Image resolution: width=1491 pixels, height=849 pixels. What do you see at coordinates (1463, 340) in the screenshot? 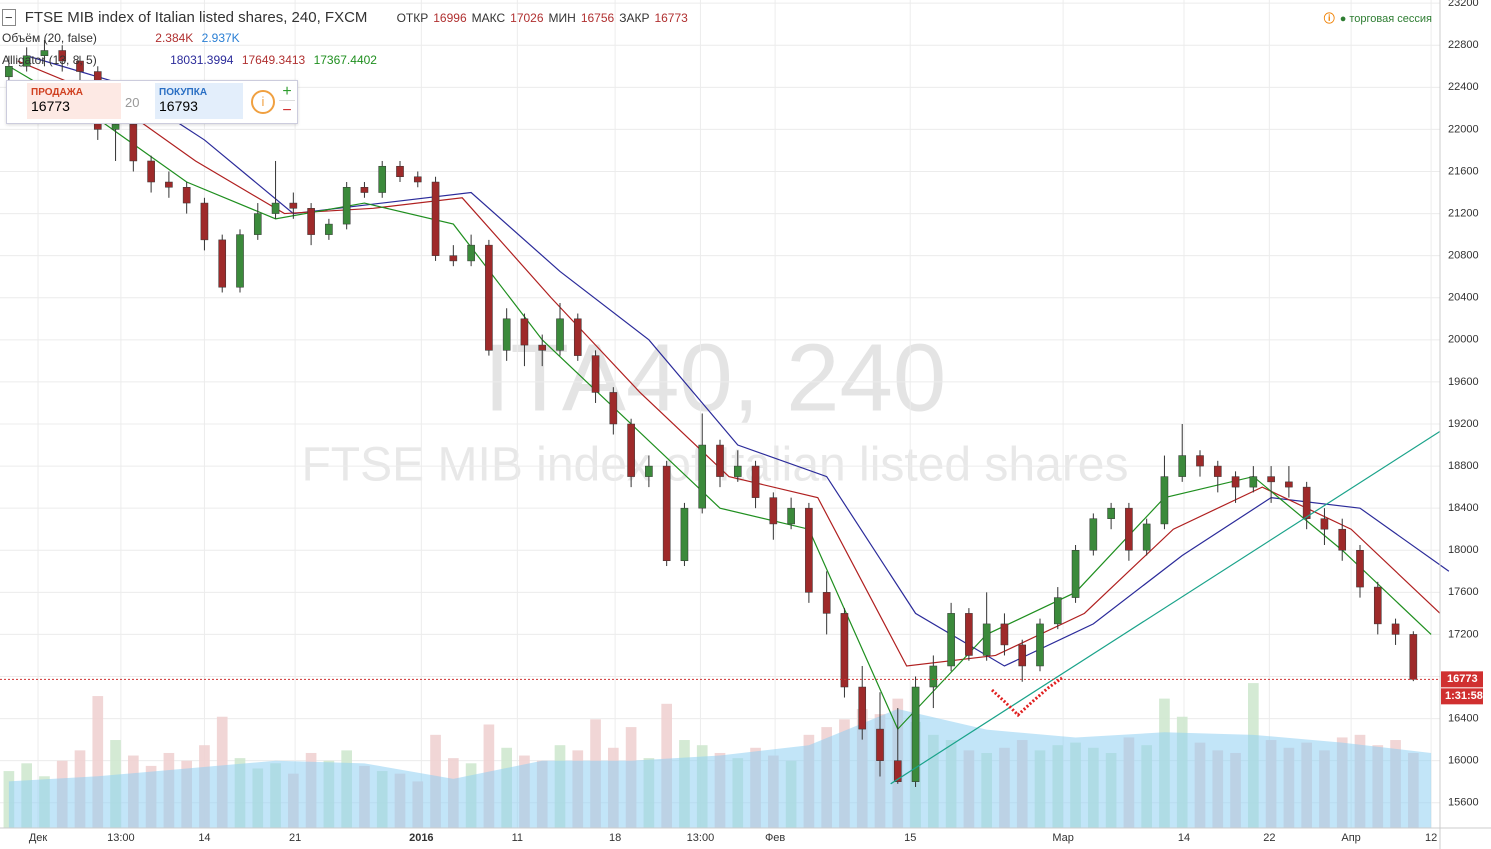
I see `y-tick-label: 20000` at bounding box center [1463, 340].